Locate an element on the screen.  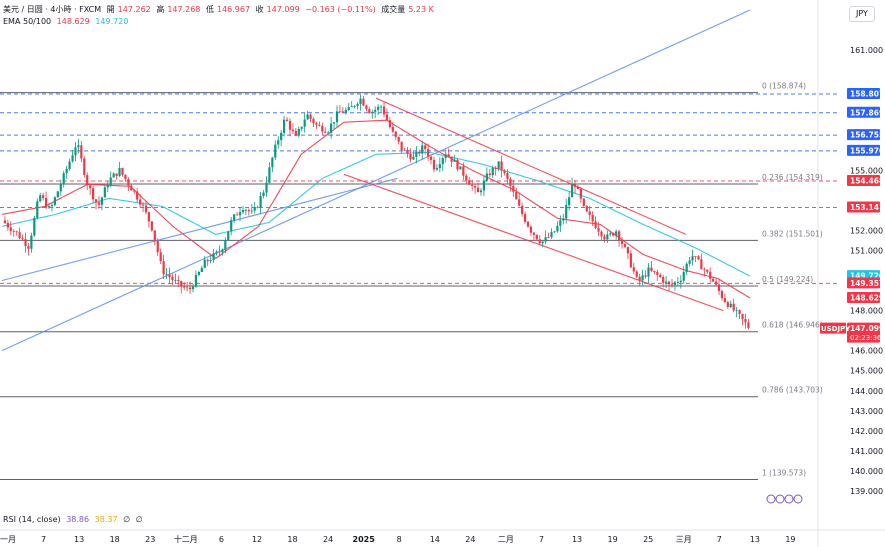
y-tick-label: 148.000 is located at coordinates (866, 311).